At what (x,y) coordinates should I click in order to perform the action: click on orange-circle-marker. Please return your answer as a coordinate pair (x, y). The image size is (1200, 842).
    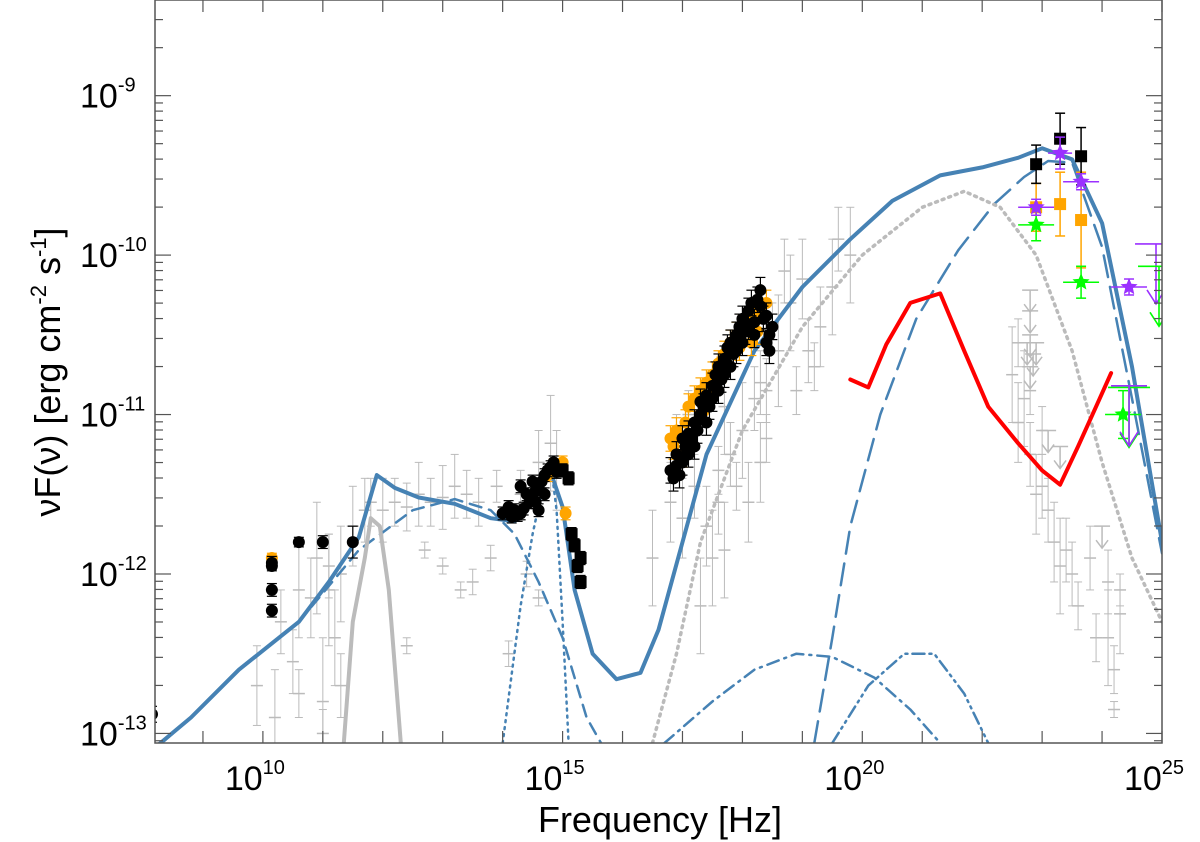
    Looking at the image, I should click on (565, 513).